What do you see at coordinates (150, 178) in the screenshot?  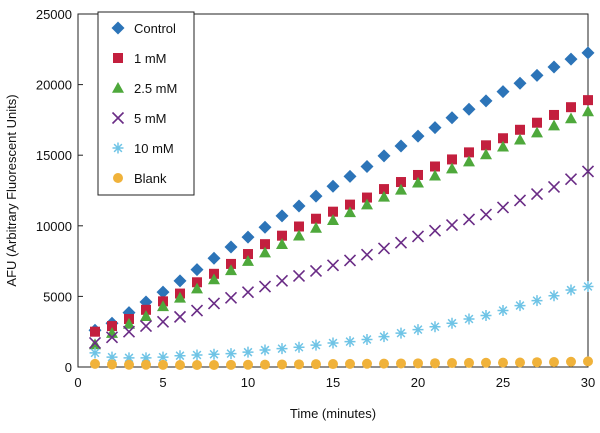 I see `legend-label: Blank` at bounding box center [150, 178].